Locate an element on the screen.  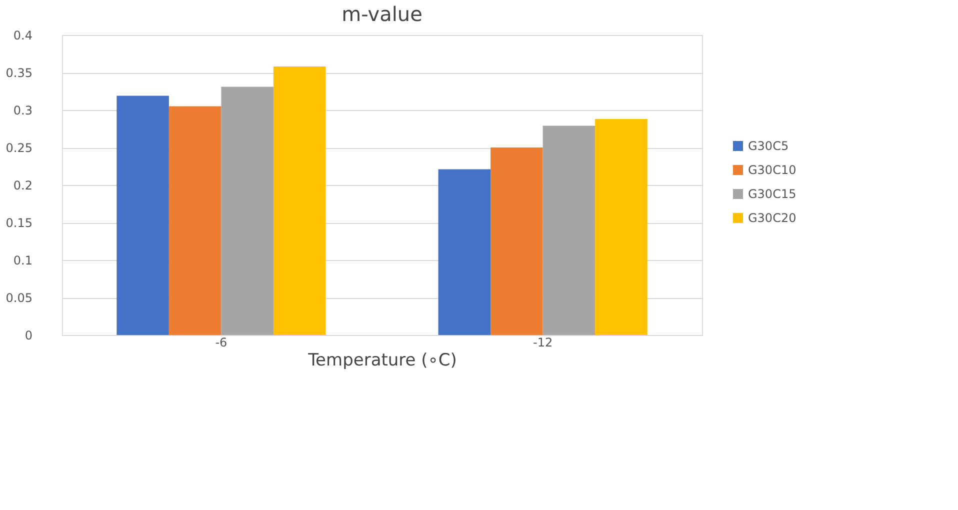
y-tick-label: 0.15 is located at coordinates (19, 223).